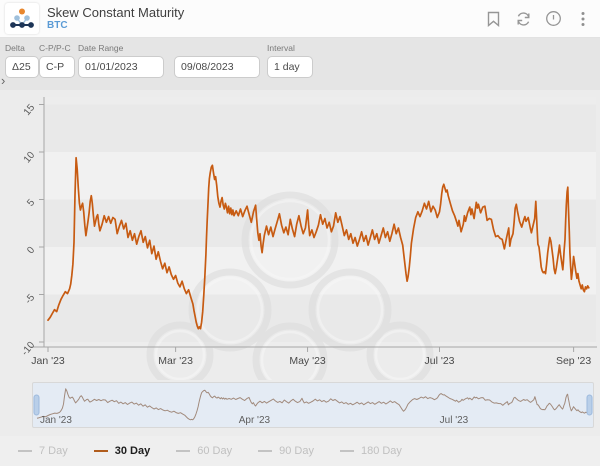 Image resolution: width=600 pixels, height=466 pixels. I want to click on y-tick-label: 15, so click(30, 110).